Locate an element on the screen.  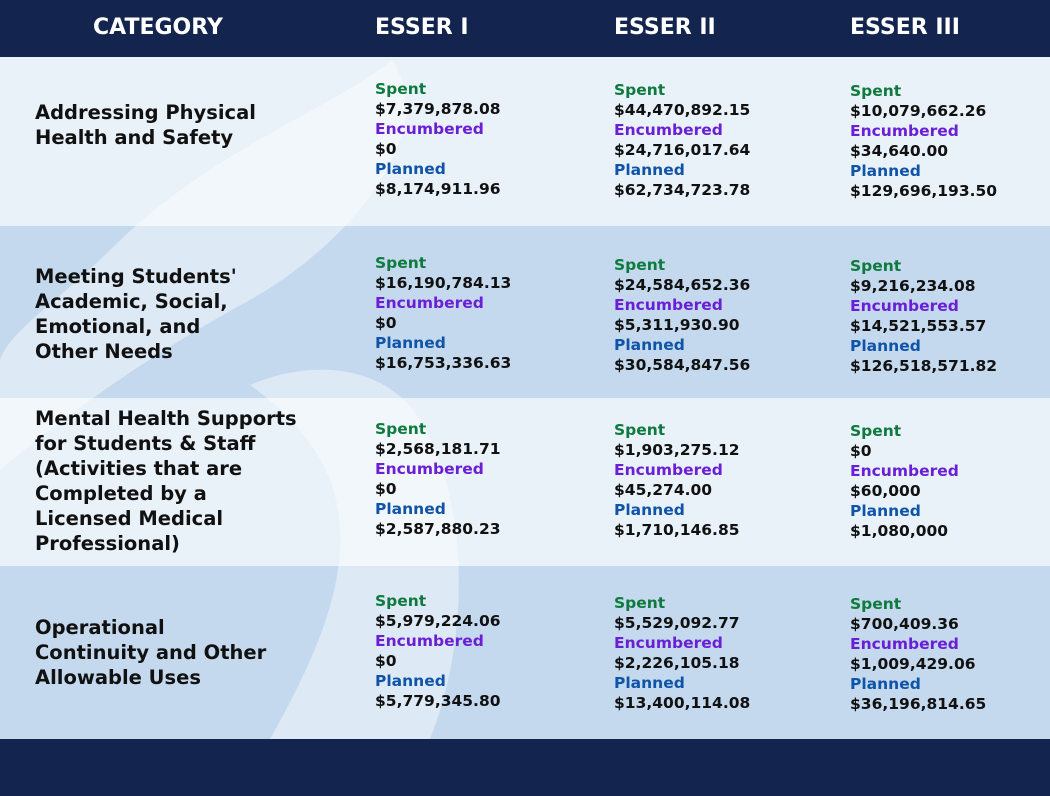
column-header-category: CATEGORY is located at coordinates (158, 27).